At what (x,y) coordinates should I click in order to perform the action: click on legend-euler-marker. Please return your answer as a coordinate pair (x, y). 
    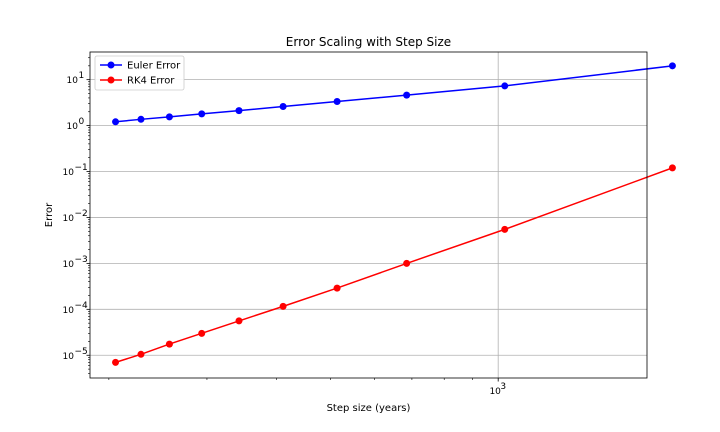
    Looking at the image, I should click on (111, 65).